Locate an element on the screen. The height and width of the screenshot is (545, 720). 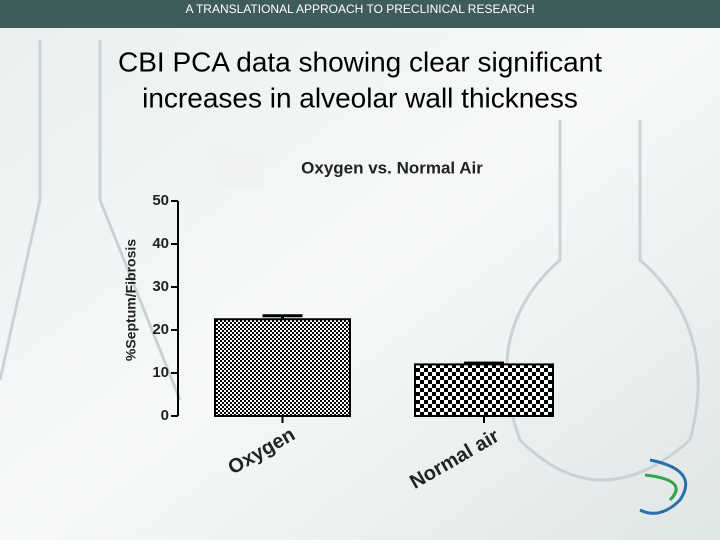
y-tick-label: 20 is located at coordinates (160, 329).